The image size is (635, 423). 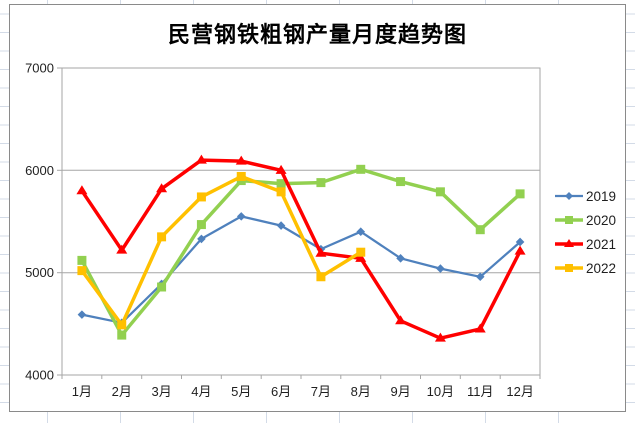 I want to click on y-tick-label: 4000, so click(x=39, y=375).